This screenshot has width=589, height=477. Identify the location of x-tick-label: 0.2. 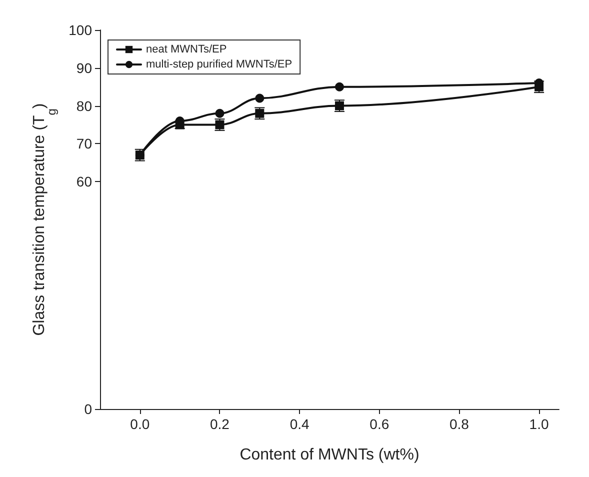
(220, 424).